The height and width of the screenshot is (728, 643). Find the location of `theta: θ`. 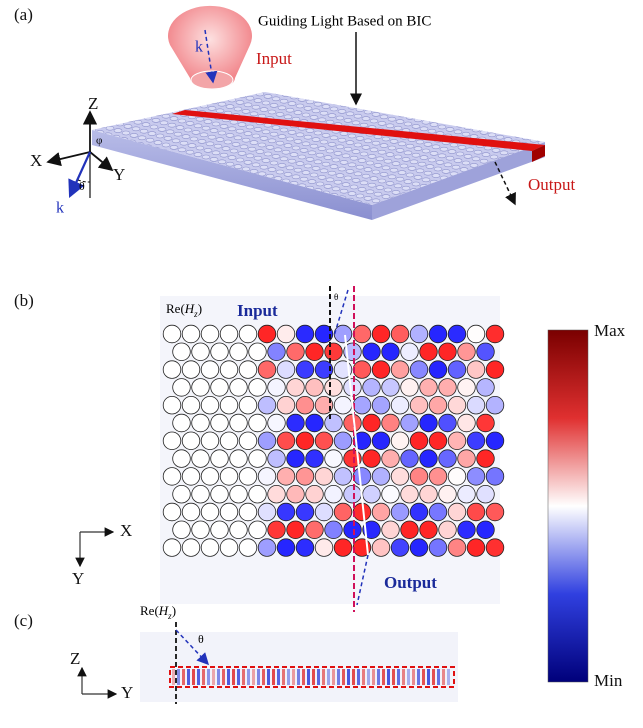

theta: θ is located at coordinates (82, 186).